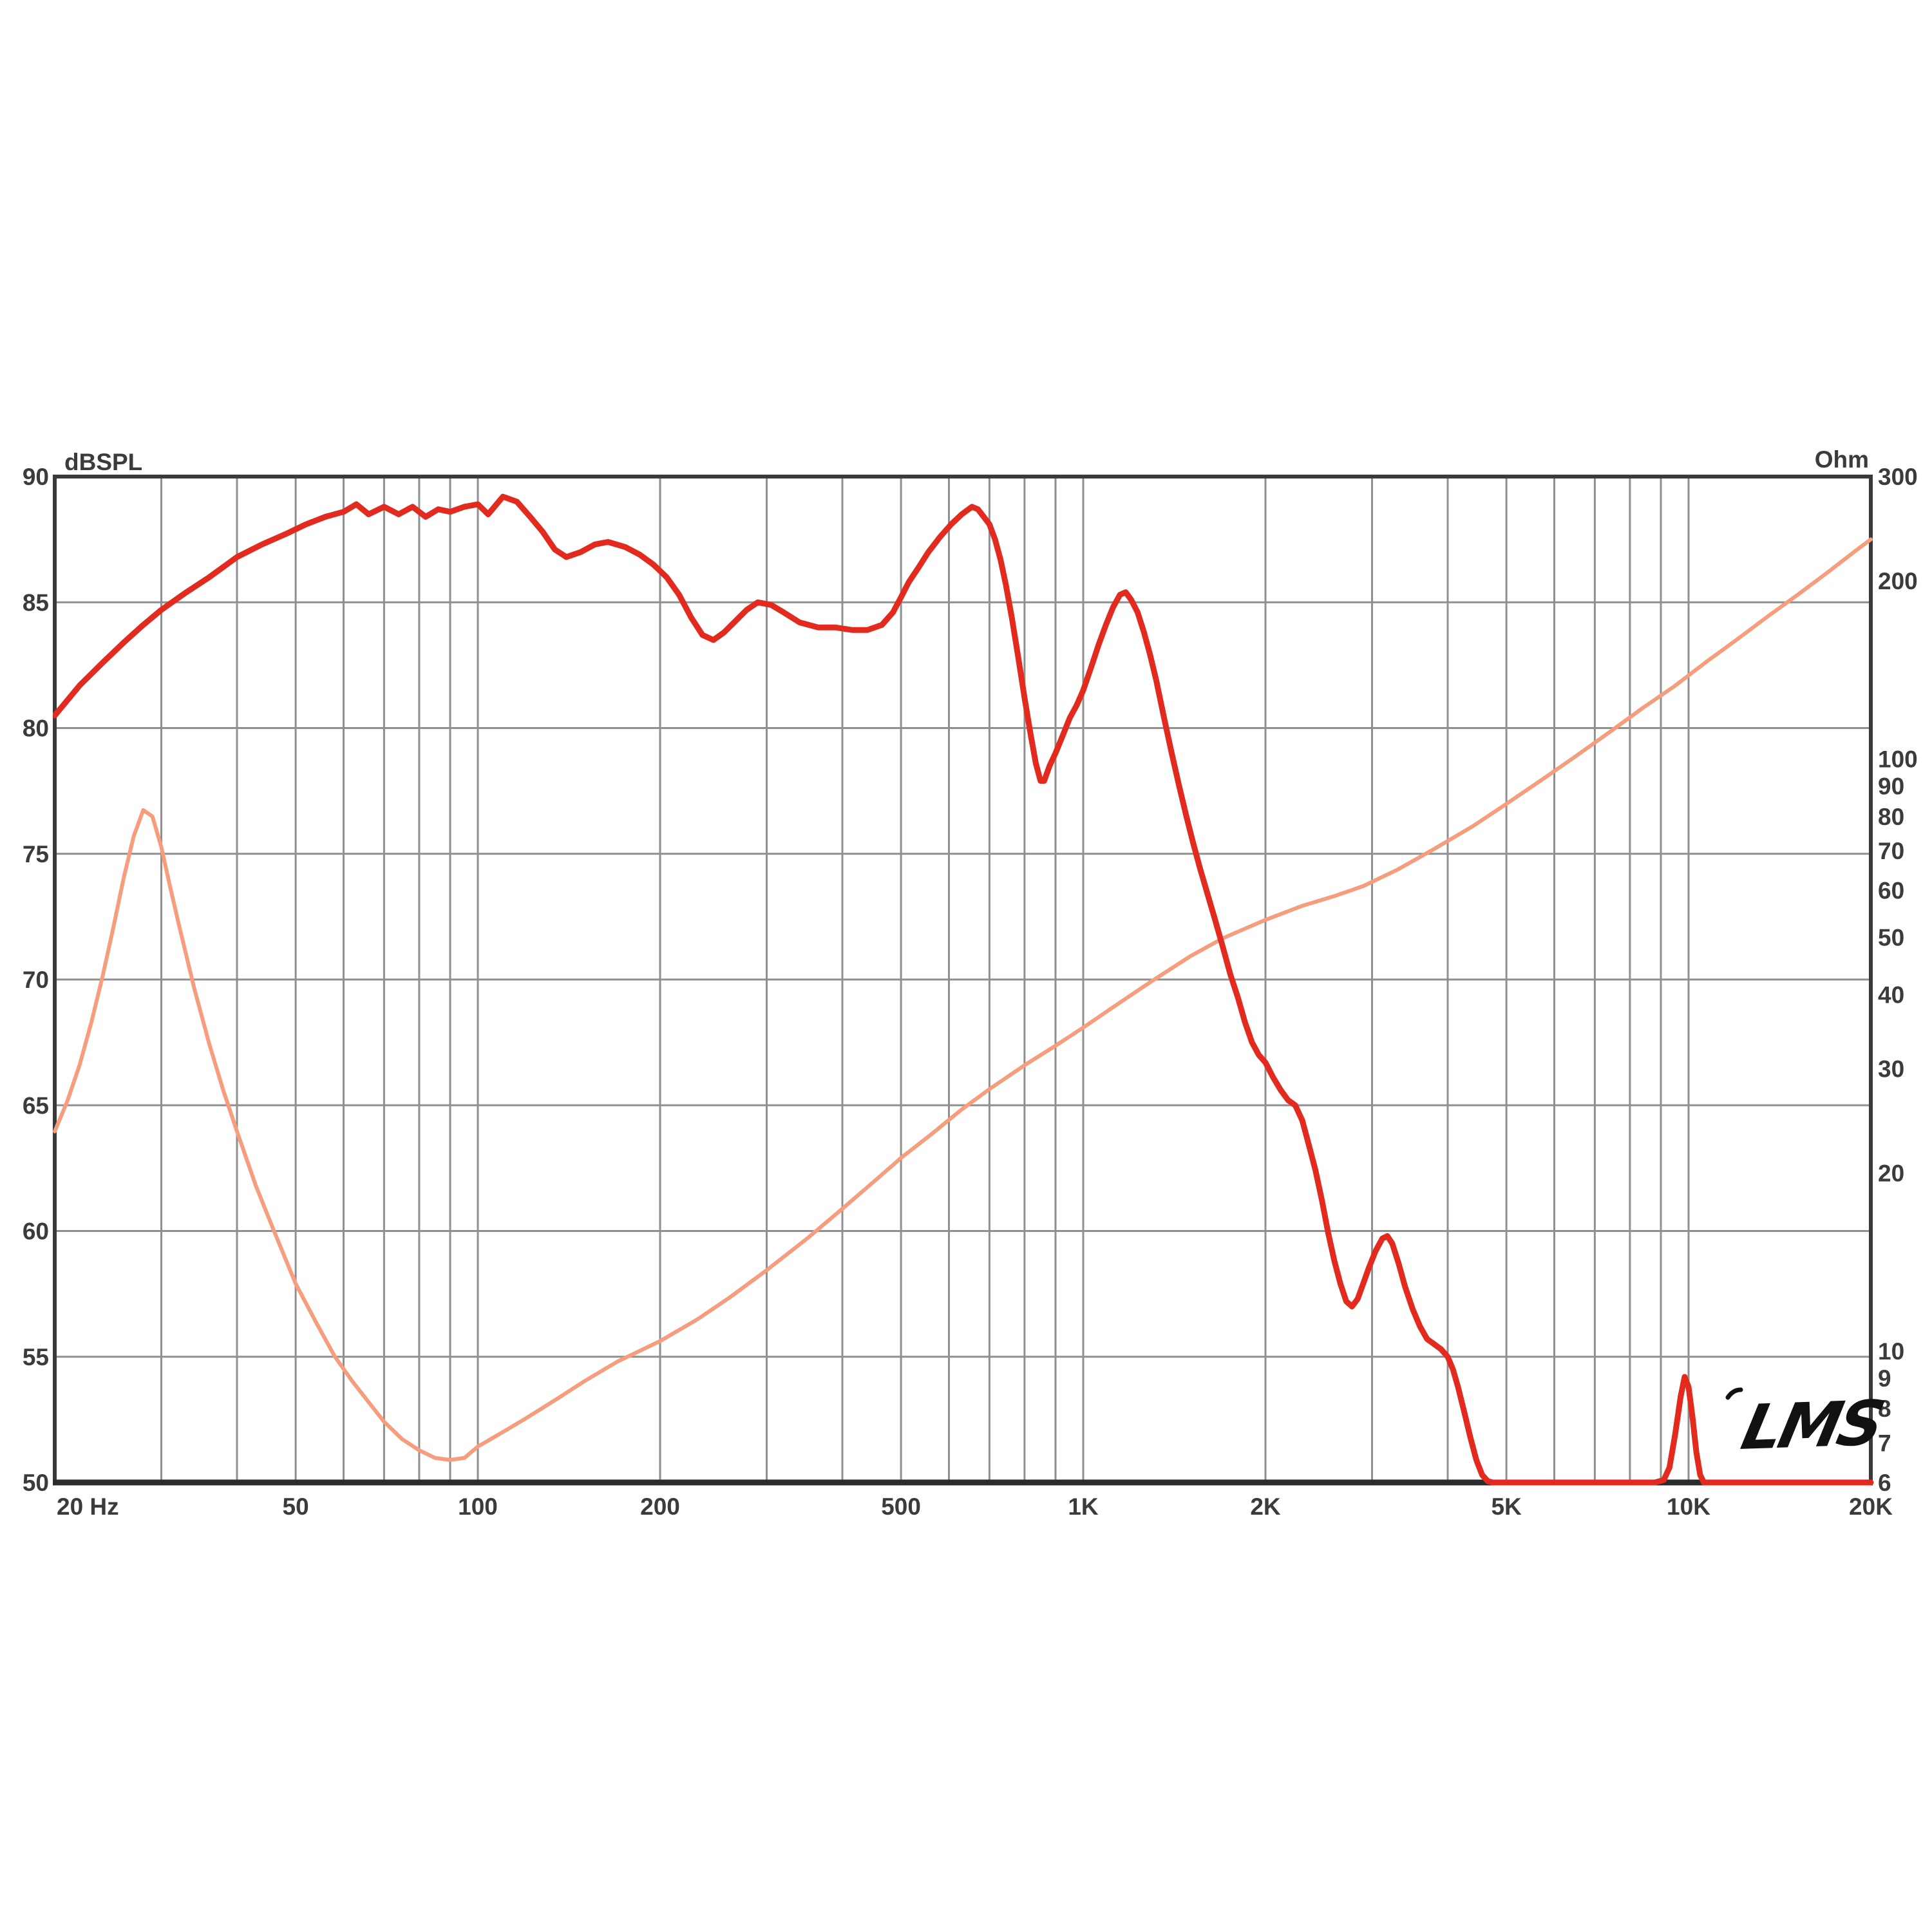  Describe the element at coordinates (1891, 786) in the screenshot. I see `right-axis-tick-label: 90` at that location.